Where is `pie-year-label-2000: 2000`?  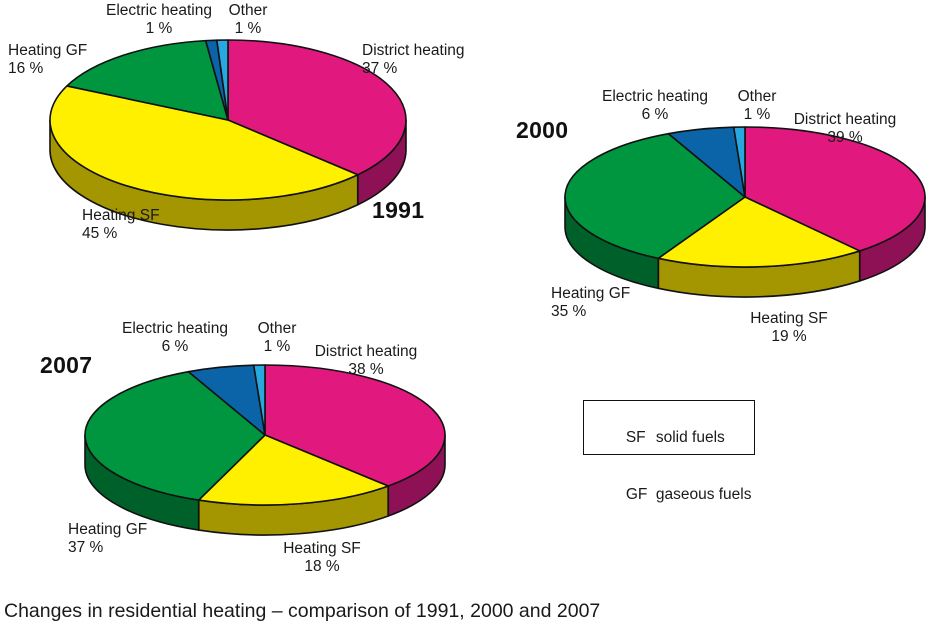
pie-year-label-2000: 2000 is located at coordinates (542, 130).